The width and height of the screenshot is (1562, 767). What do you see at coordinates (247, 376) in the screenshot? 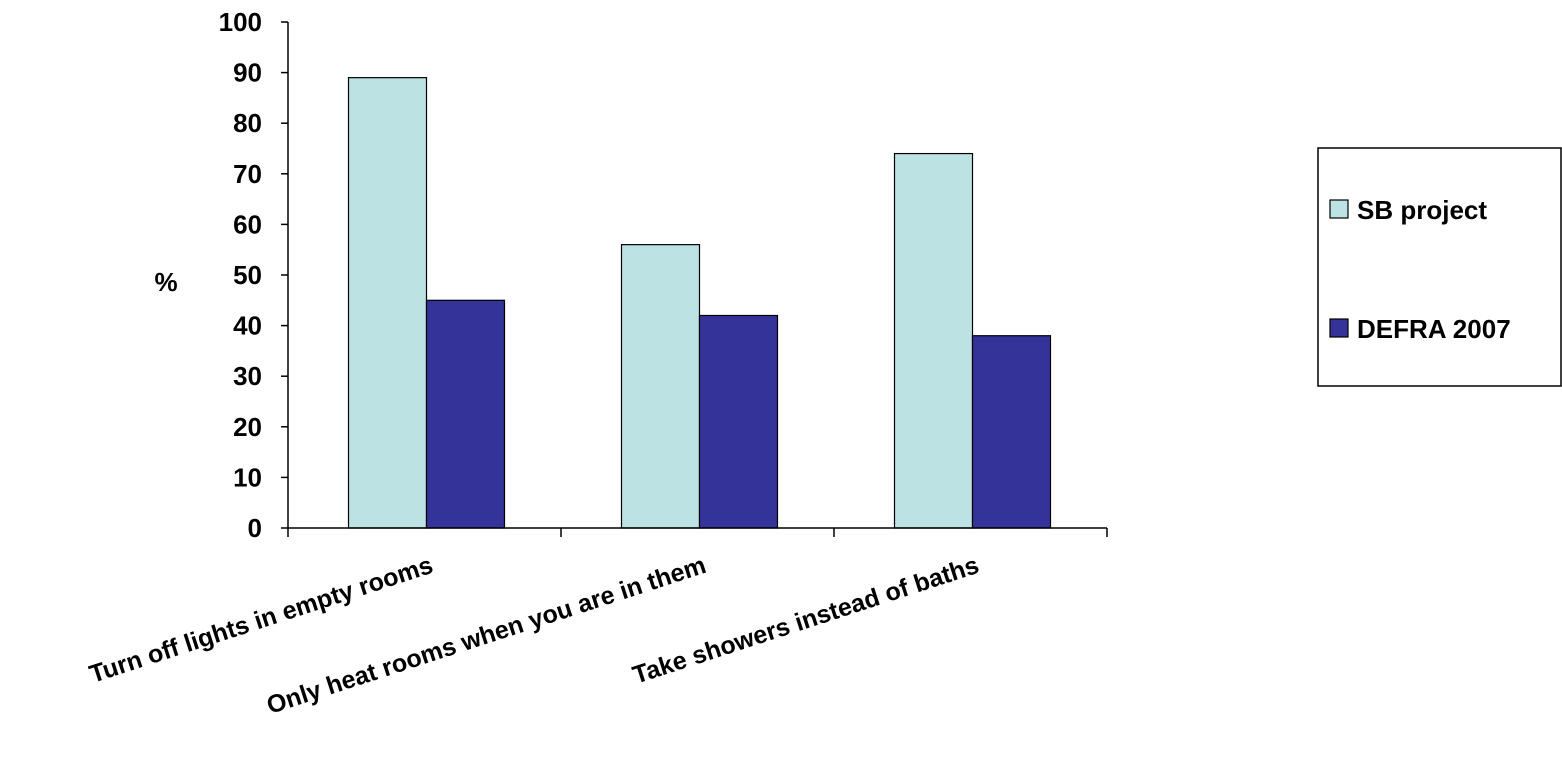
I see `y-tick-label: 30` at bounding box center [247, 376].